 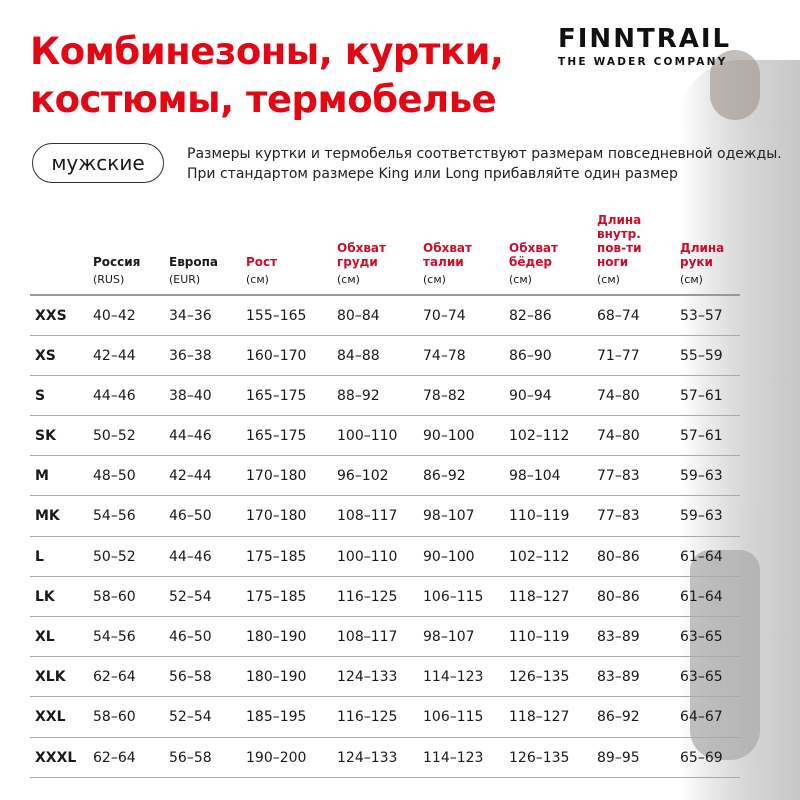 I want to click on table-cell: 64–67, so click(x=701, y=717).